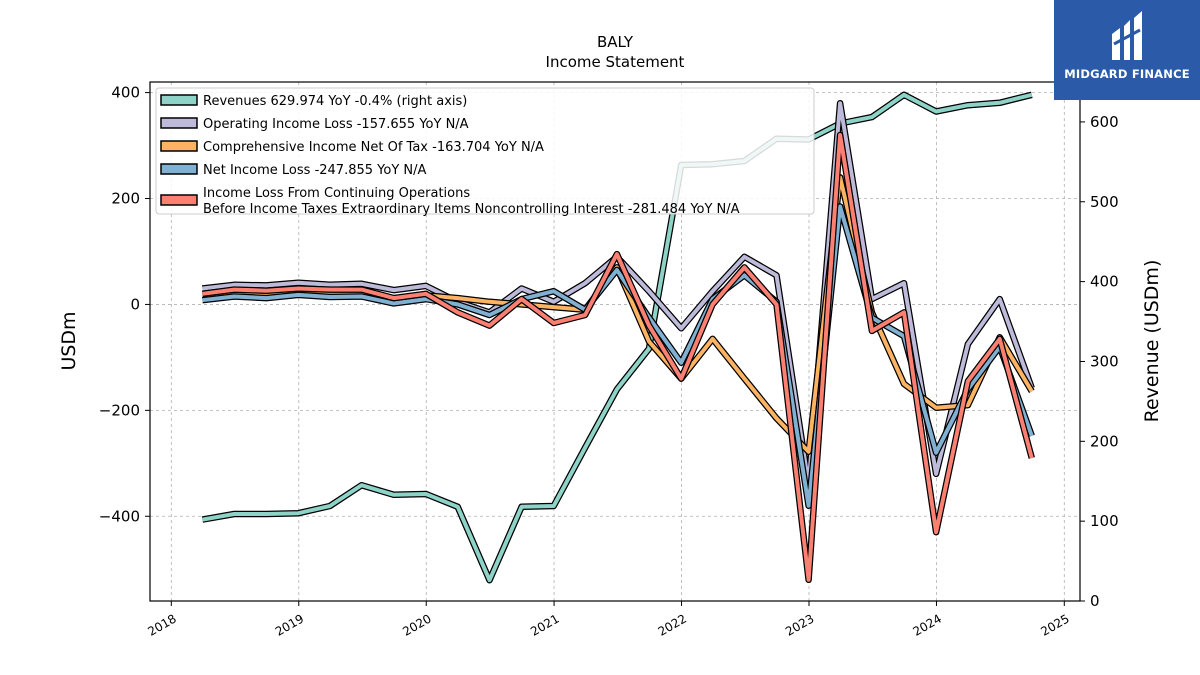 The width and height of the screenshot is (1200, 675). What do you see at coordinates (1054, 624) in the screenshot?
I see `x-tick-label: 2025` at bounding box center [1054, 624].